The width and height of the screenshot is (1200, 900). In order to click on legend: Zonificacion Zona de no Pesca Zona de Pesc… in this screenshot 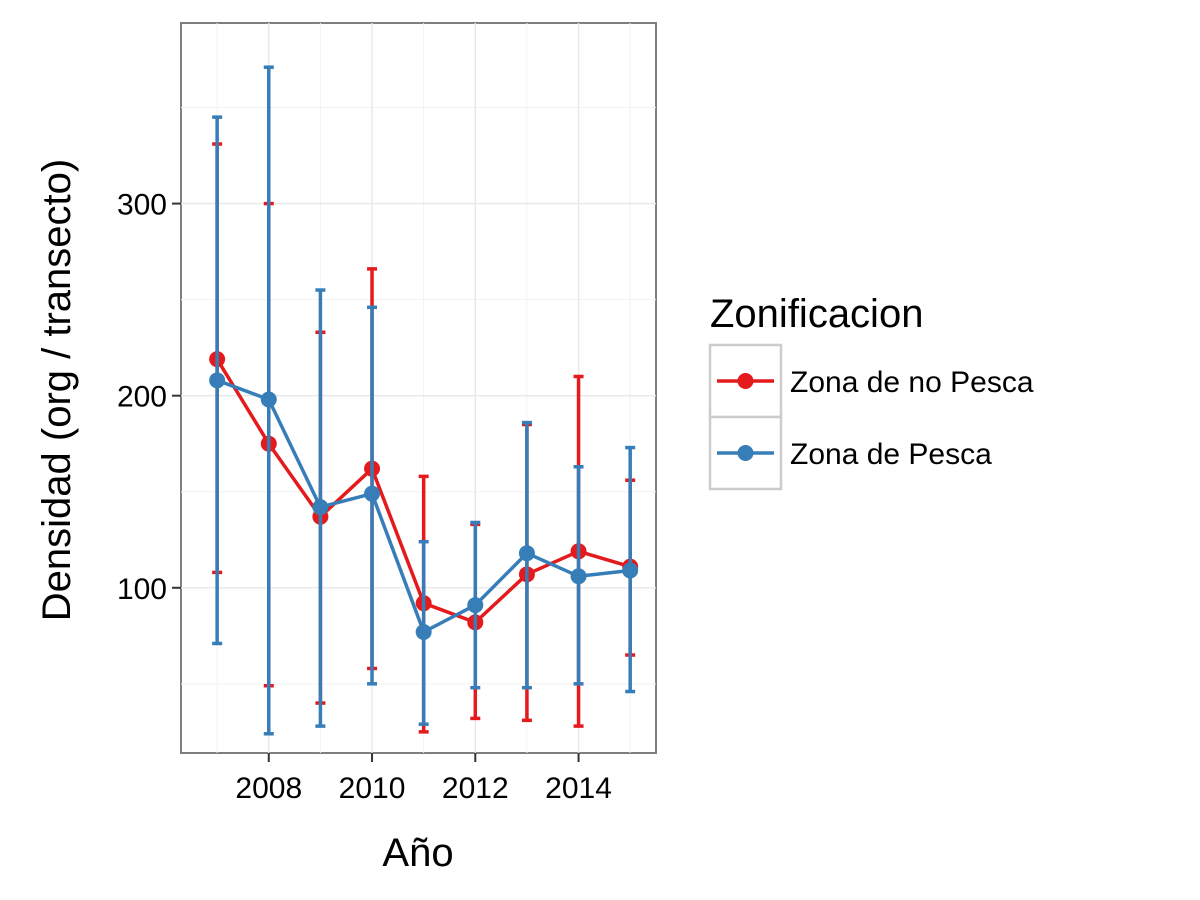, I will do `click(871, 391)`.